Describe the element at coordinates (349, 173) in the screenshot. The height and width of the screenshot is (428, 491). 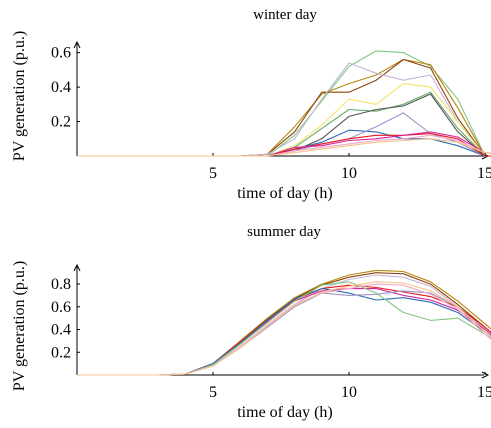
I see `winter-x-tick-label: 10` at that location.